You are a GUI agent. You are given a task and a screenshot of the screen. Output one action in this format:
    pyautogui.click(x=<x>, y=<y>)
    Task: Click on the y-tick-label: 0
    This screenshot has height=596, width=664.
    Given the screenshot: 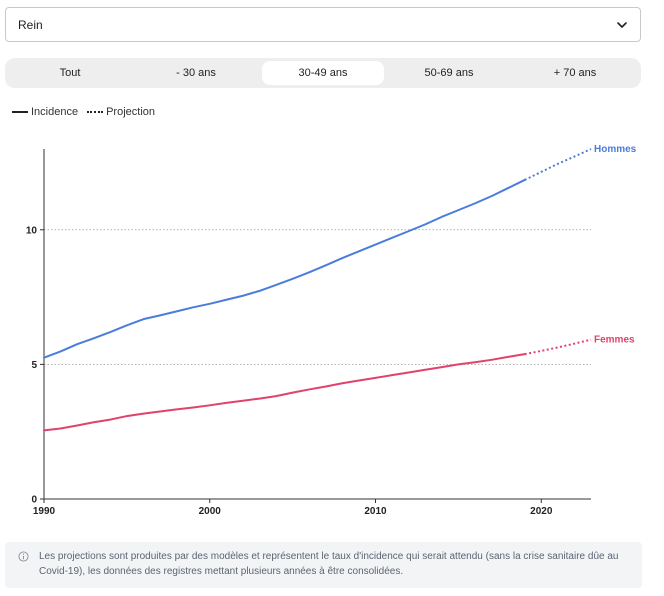 What is the action you would take?
    pyautogui.click(x=34, y=500)
    